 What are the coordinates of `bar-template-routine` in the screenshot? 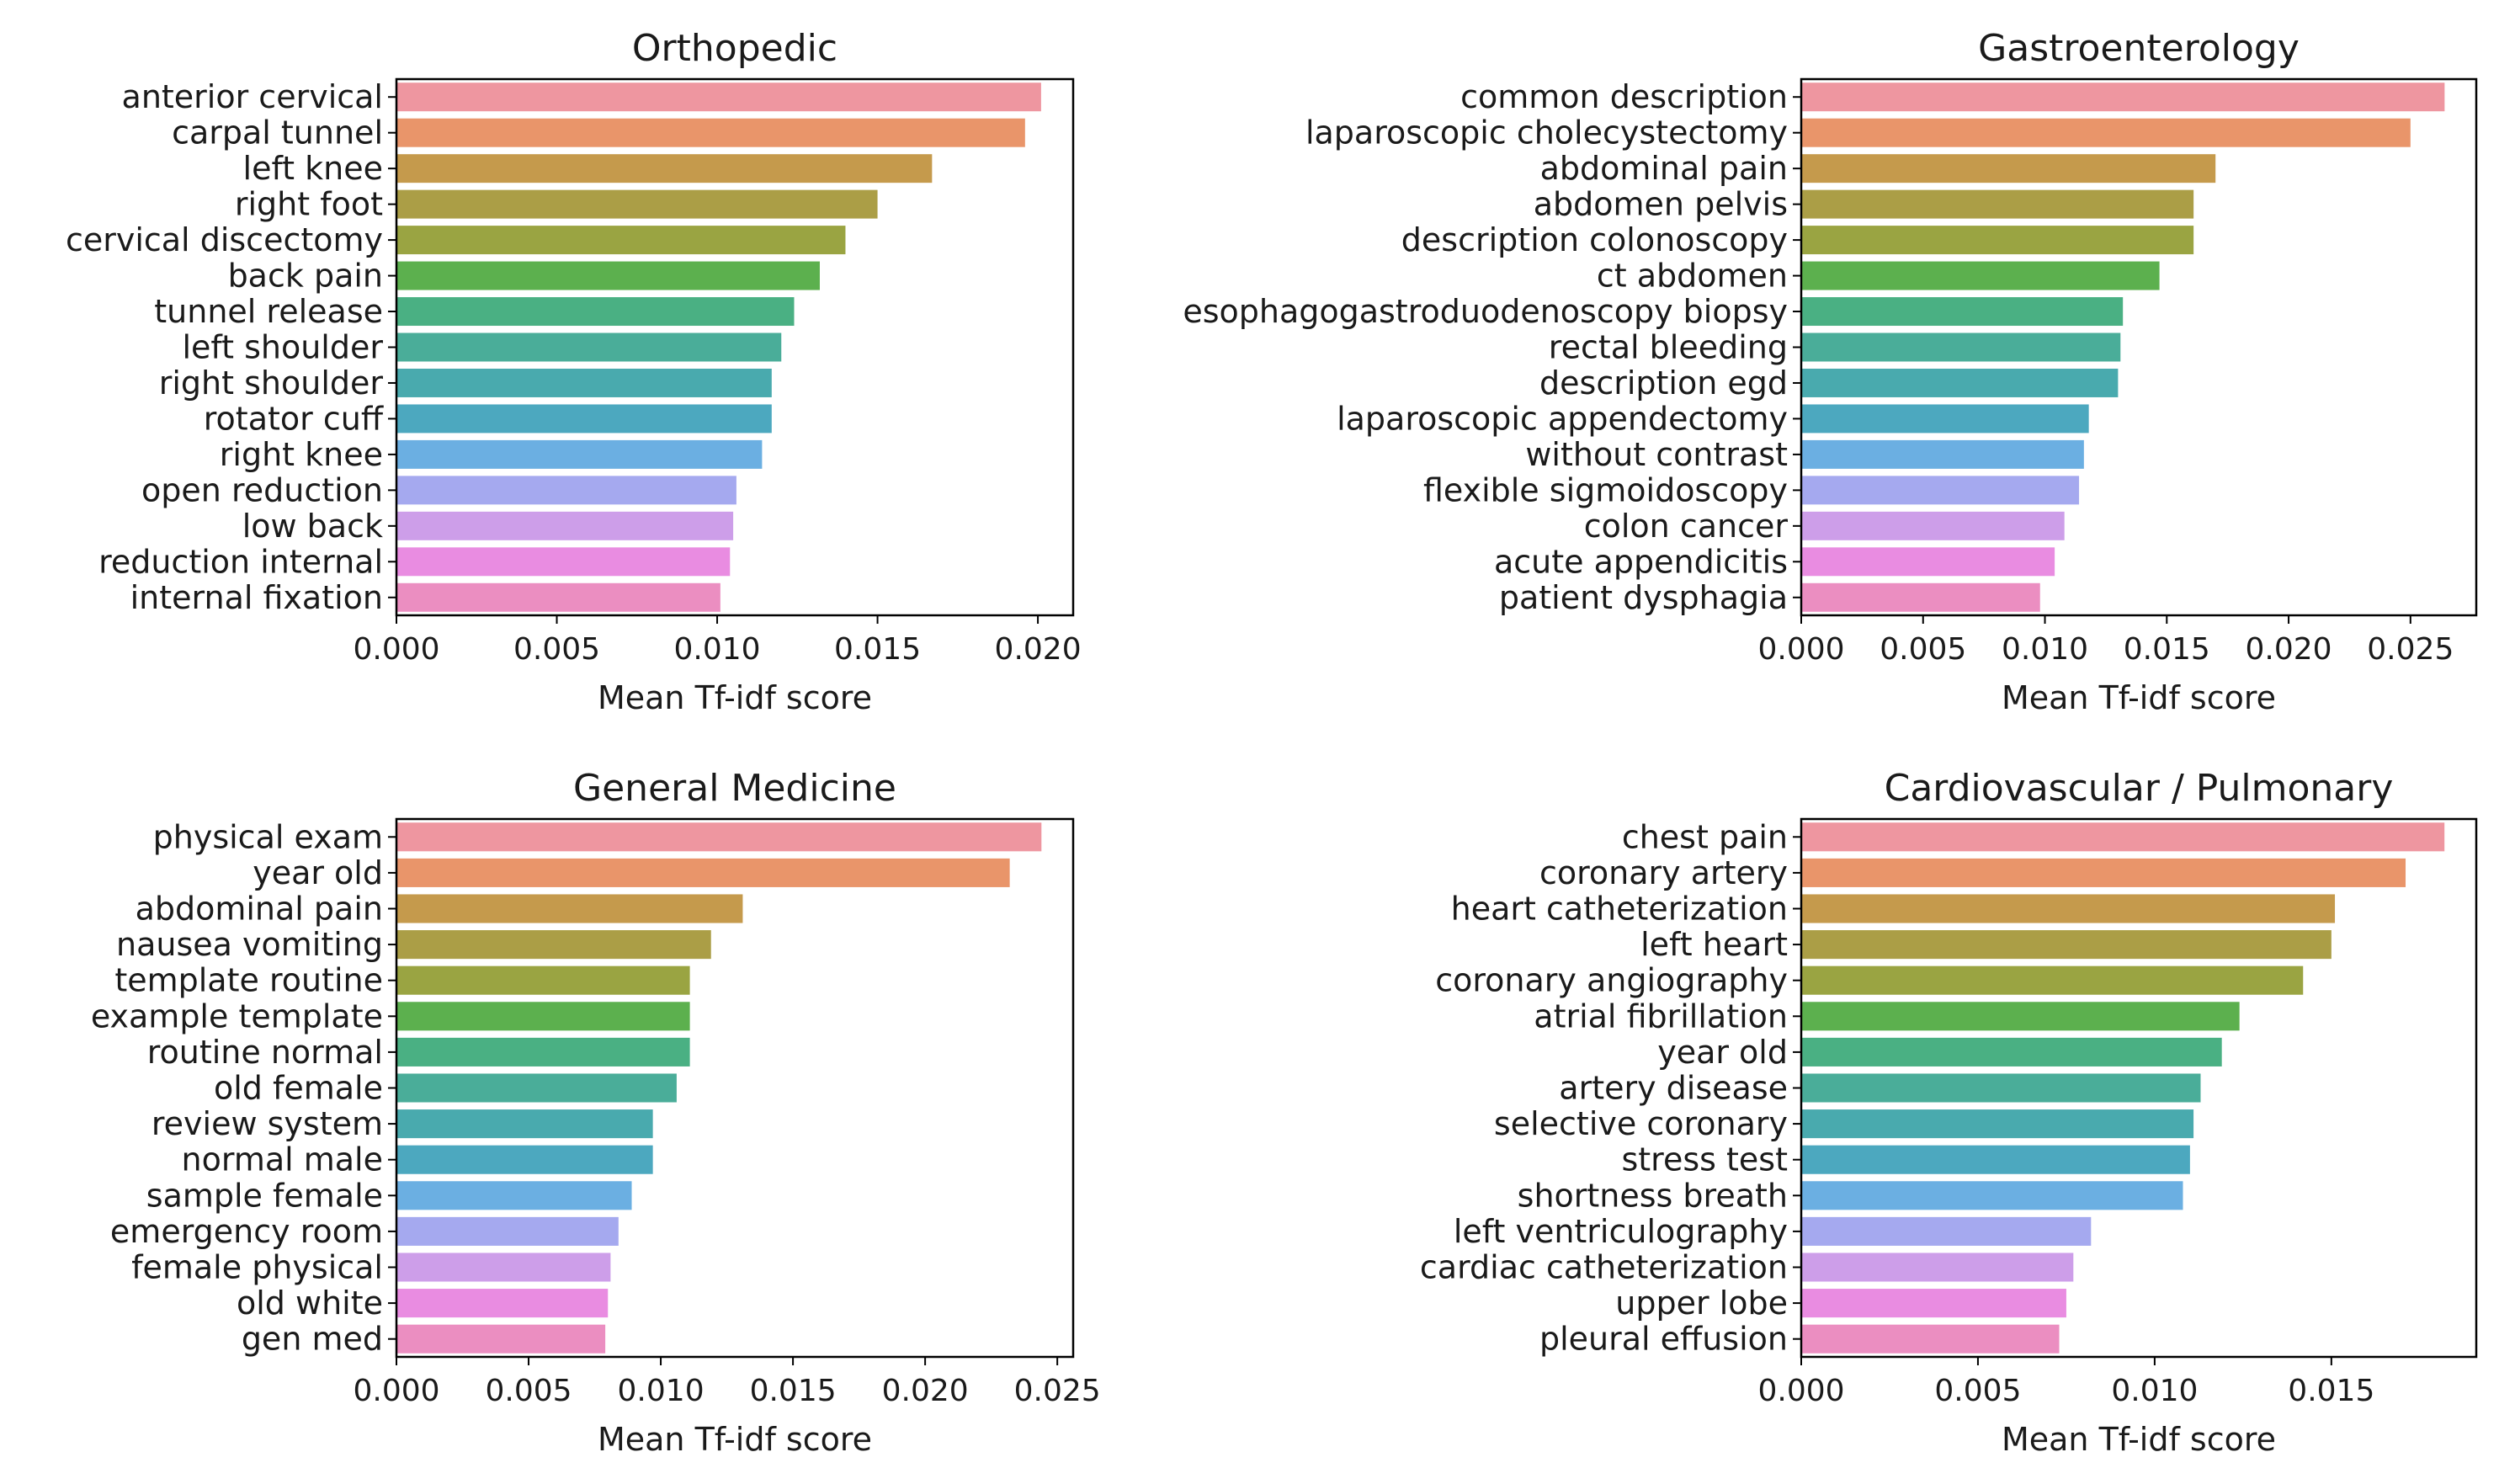 It's located at (543, 980).